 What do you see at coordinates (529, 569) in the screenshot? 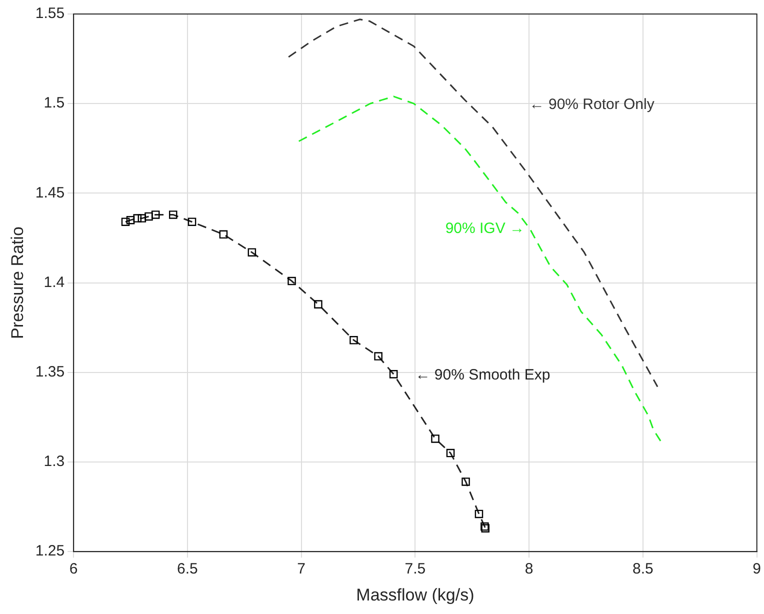
I see `x-tick-label: 8` at bounding box center [529, 569].